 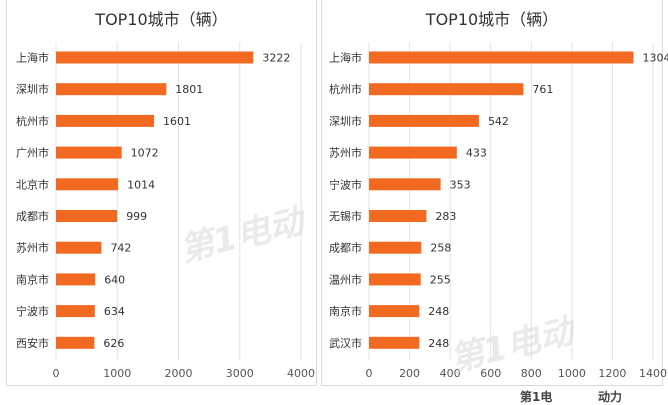 What do you see at coordinates (145, 153) in the screenshot?
I see `data-label: 1072` at bounding box center [145, 153].